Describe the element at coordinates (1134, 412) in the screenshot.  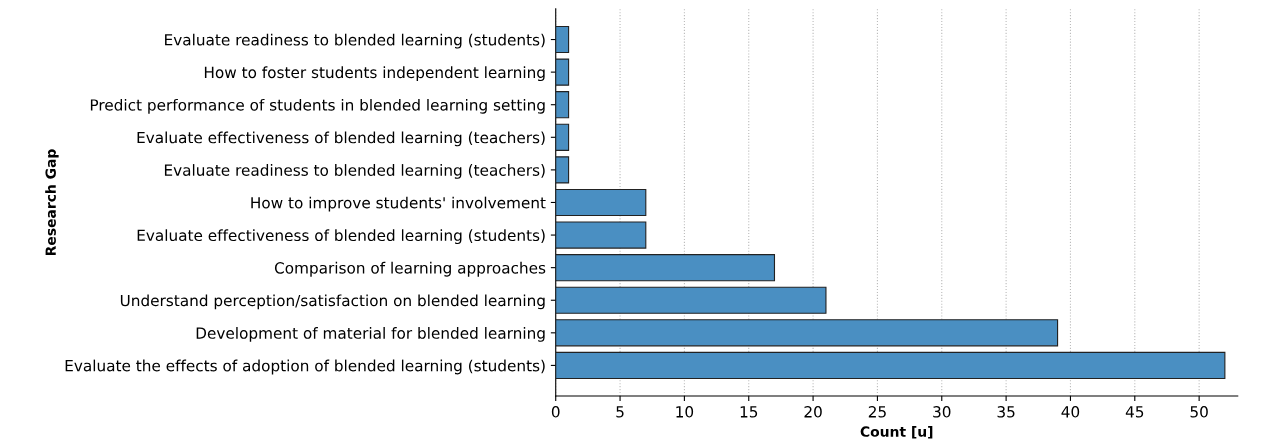
I see `x-tick-label: 45` at that location.